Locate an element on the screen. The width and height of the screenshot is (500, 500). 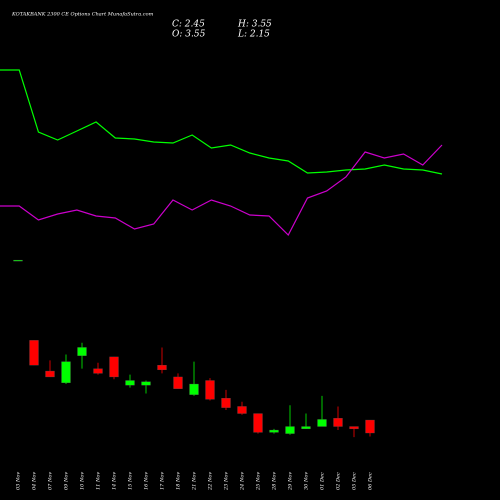
x-tick-label: 30 Nov is located at coordinates (307, 481).